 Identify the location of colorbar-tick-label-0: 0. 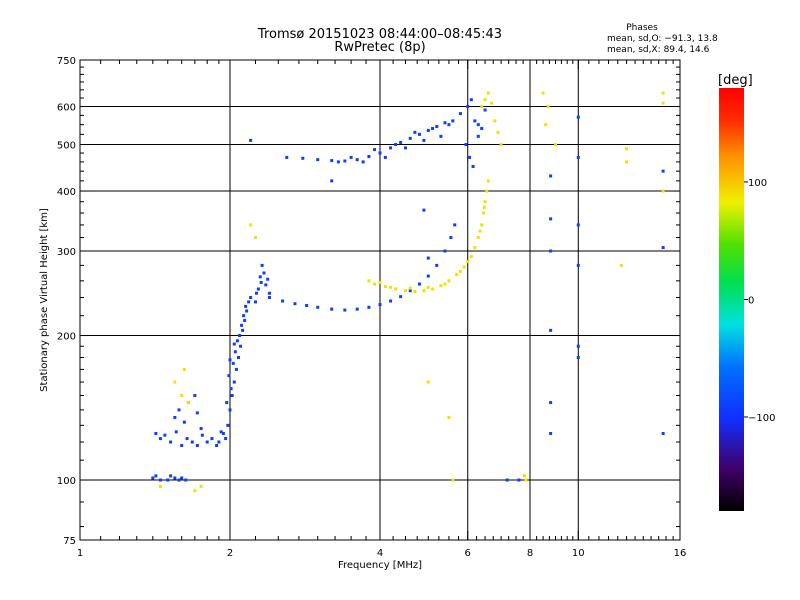
(751, 301).